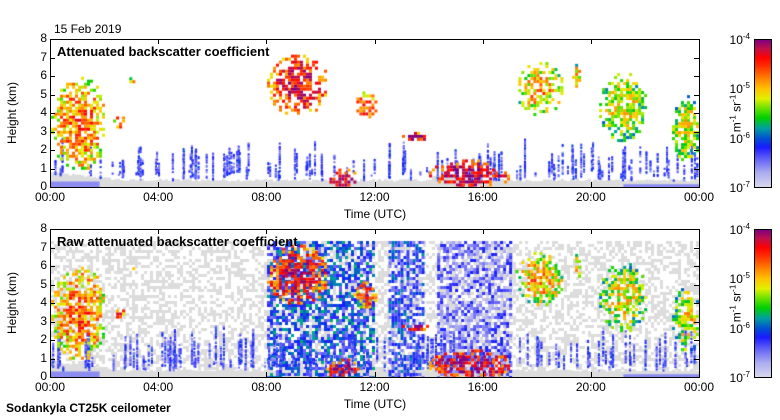 This screenshot has height=420, width=780. I want to click on colorbar-unit-part: sr, so click(736, 298).